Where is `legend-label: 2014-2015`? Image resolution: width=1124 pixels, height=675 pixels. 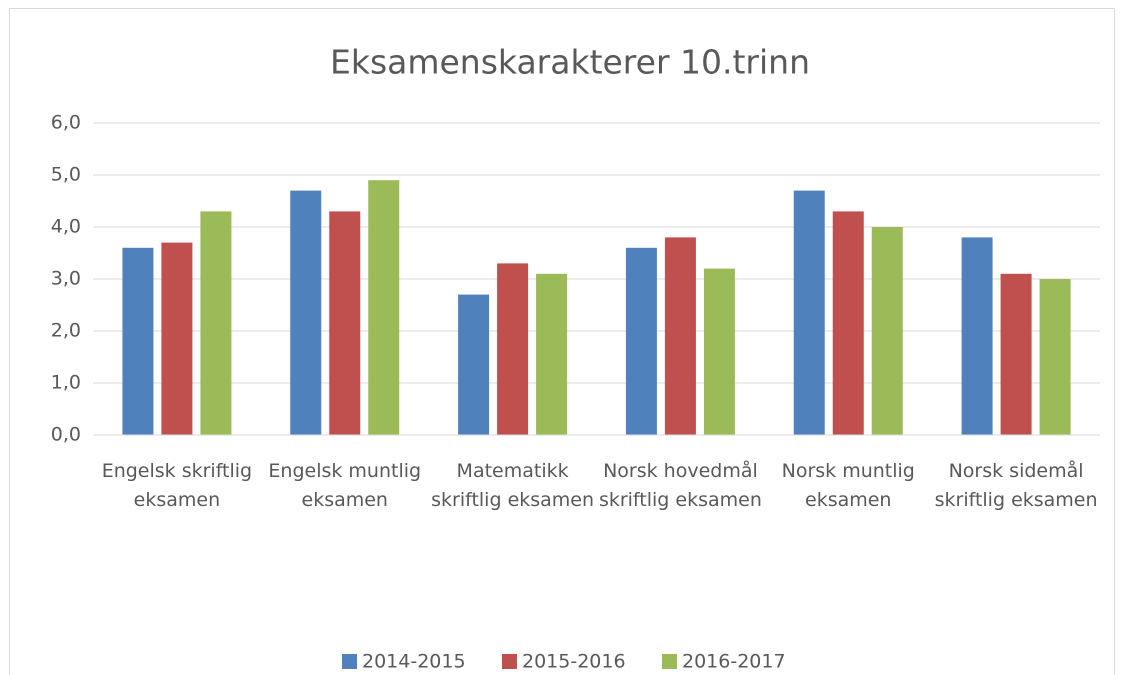
legend-label: 2014-2015 is located at coordinates (414, 662).